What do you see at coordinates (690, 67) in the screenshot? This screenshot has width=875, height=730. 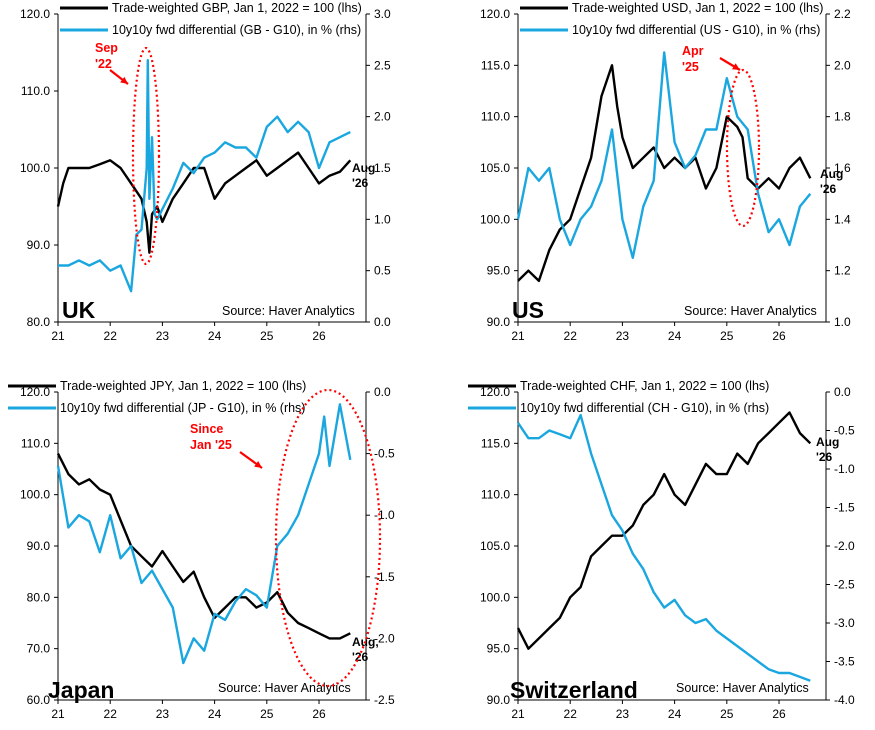 I see `annotation-label: '25` at bounding box center [690, 67].